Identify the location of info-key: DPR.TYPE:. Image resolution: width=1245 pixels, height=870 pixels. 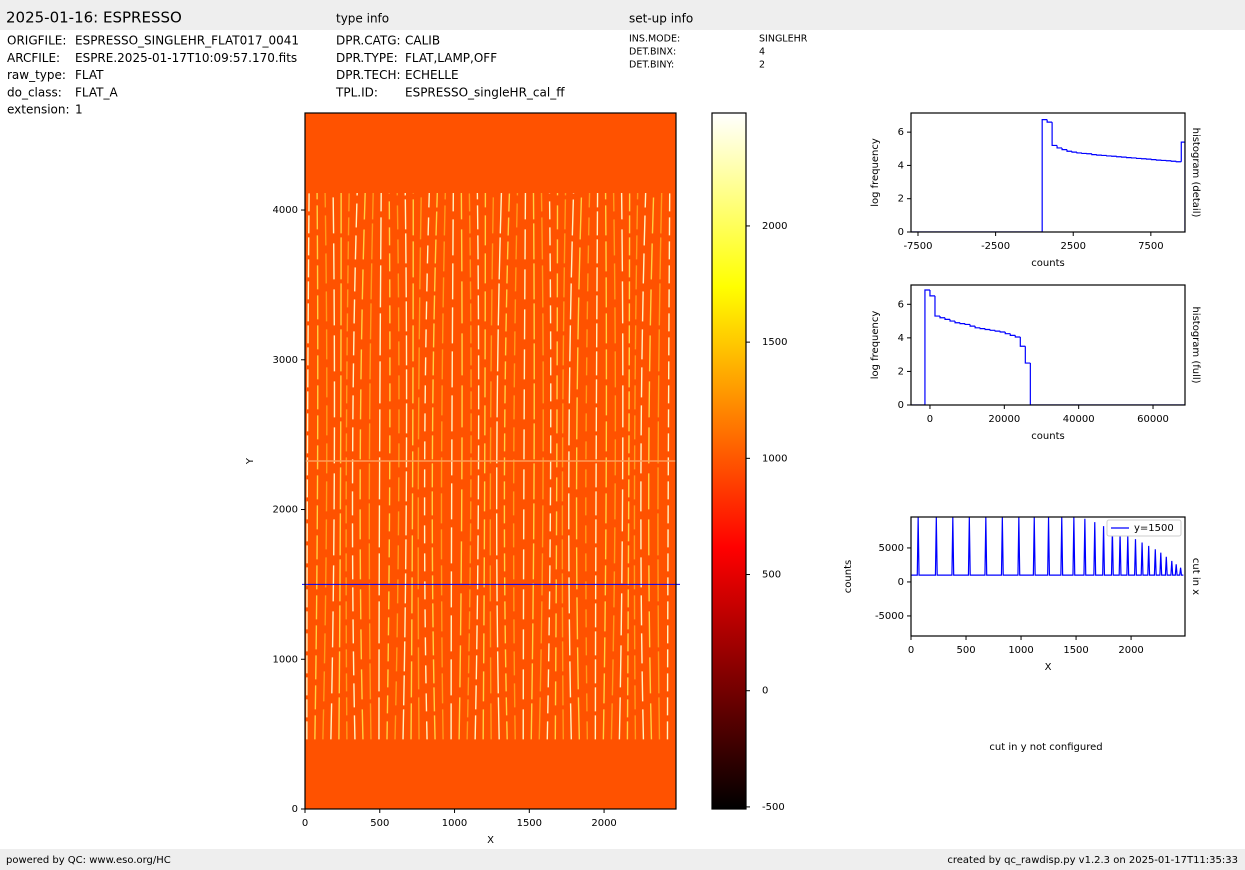
(367, 58).